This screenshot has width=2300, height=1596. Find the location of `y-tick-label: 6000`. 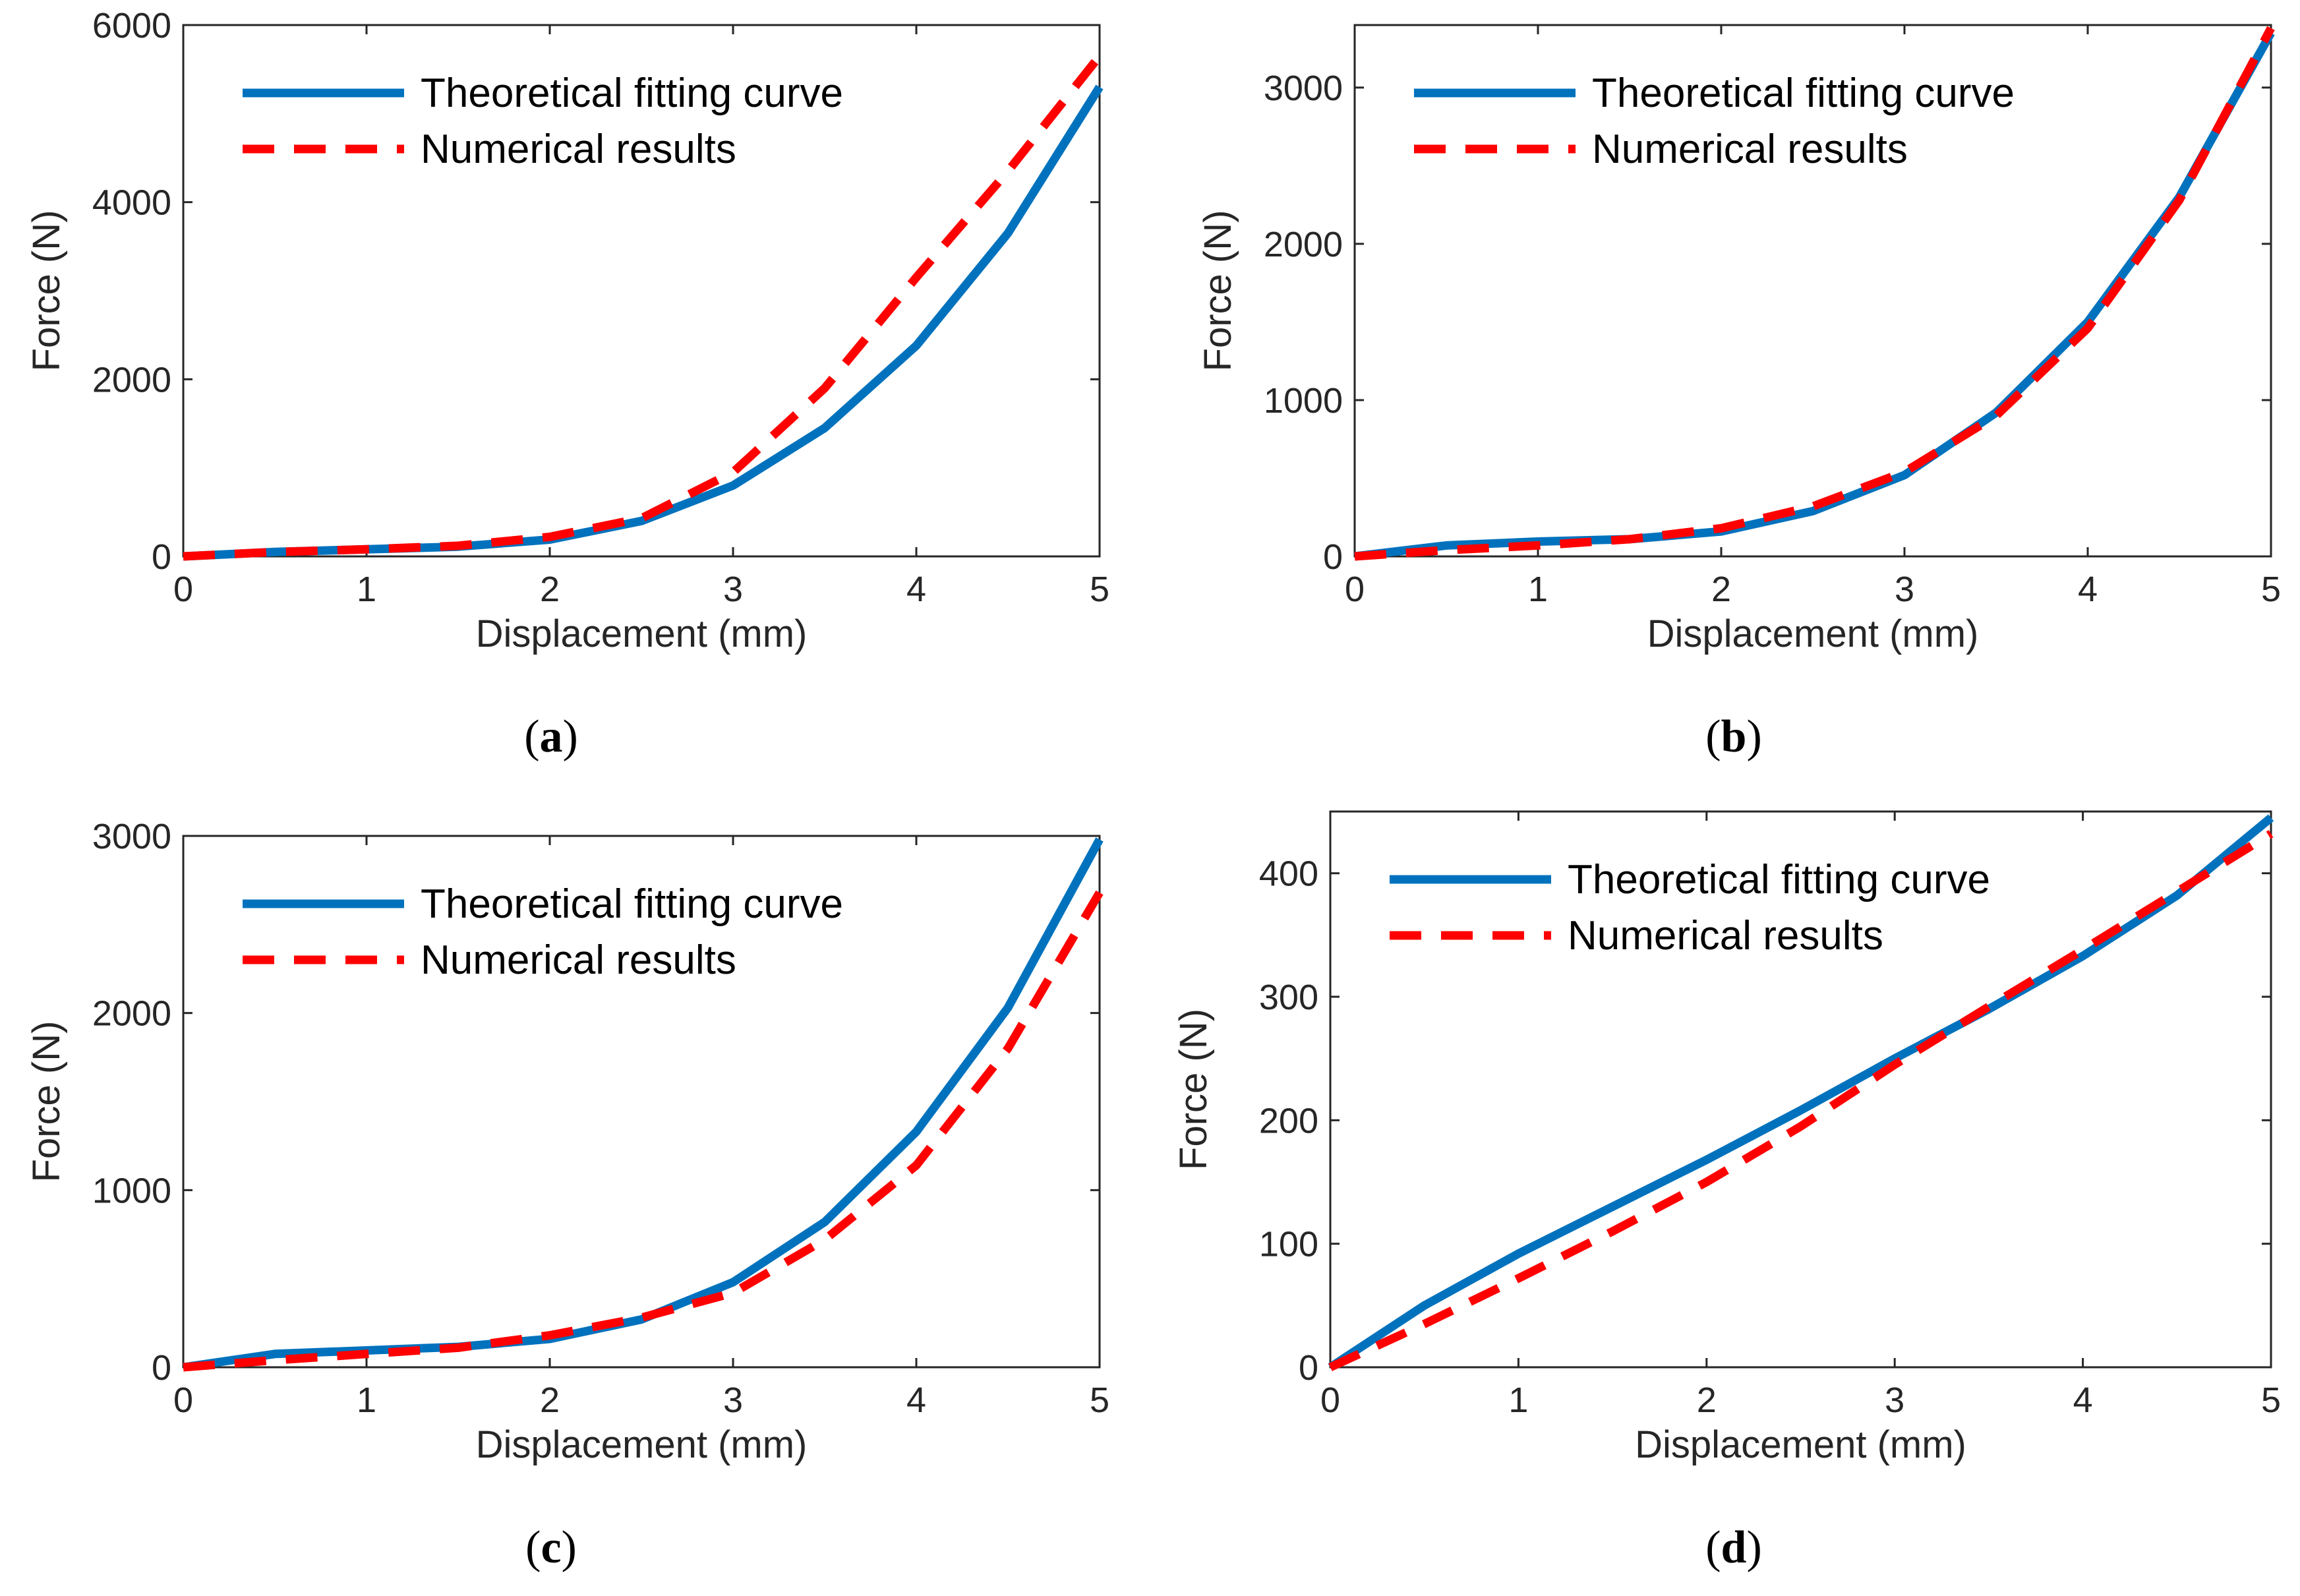

y-tick-label: 6000 is located at coordinates (131, 26).